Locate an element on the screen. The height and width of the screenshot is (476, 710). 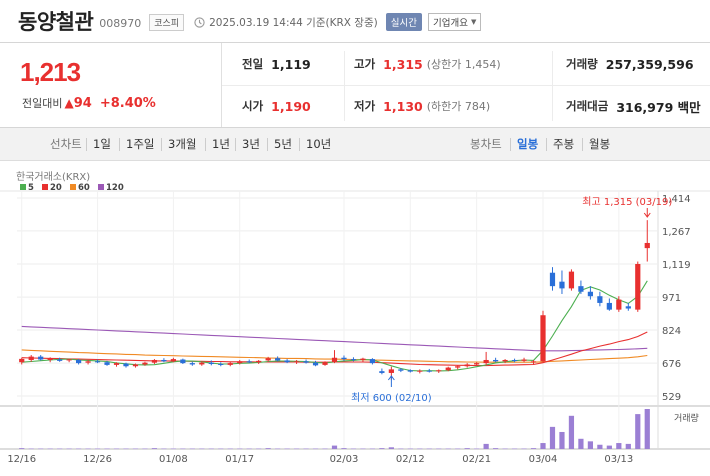
volume-label: 거래량 is located at coordinates (582, 64).